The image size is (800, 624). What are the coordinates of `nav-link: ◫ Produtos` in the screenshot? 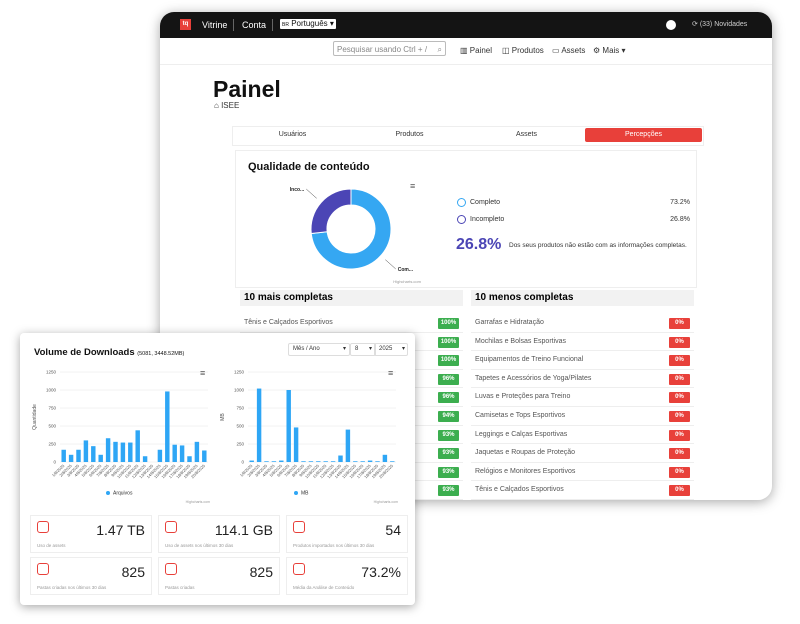 It's located at (523, 50).